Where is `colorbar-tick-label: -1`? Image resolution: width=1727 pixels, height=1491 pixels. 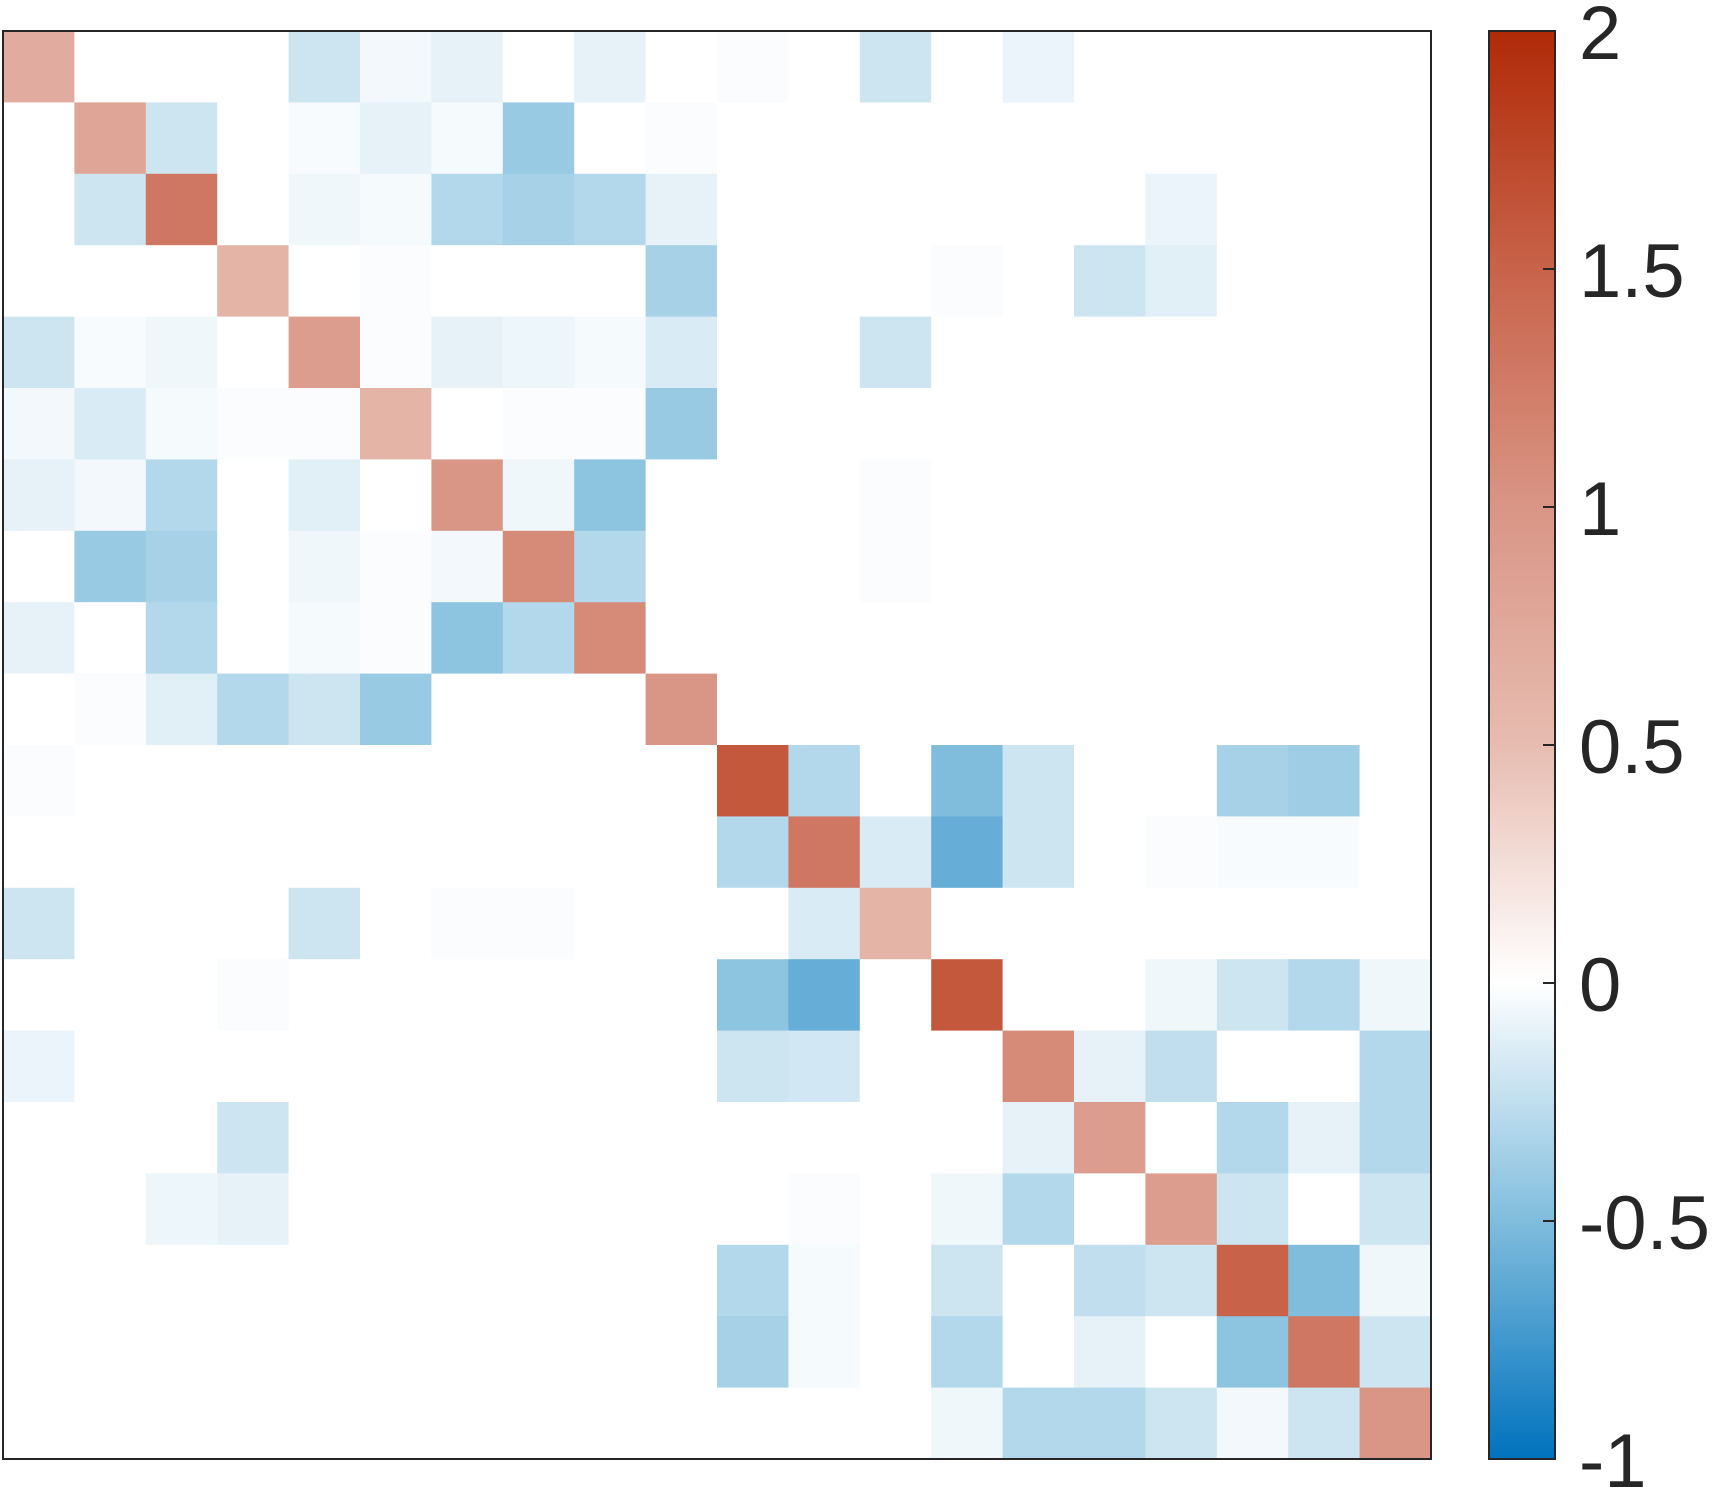
colorbar-tick-label: -1 is located at coordinates (1613, 1455).